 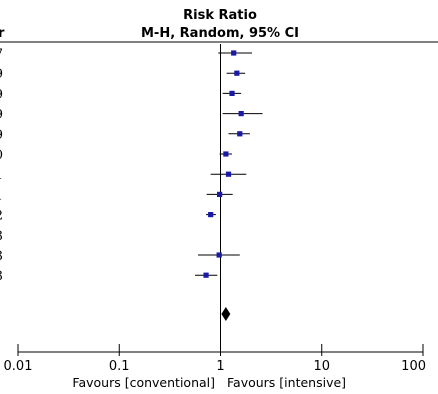 What do you see at coordinates (229, 164) in the screenshot?
I see `study-markers` at bounding box center [229, 164].